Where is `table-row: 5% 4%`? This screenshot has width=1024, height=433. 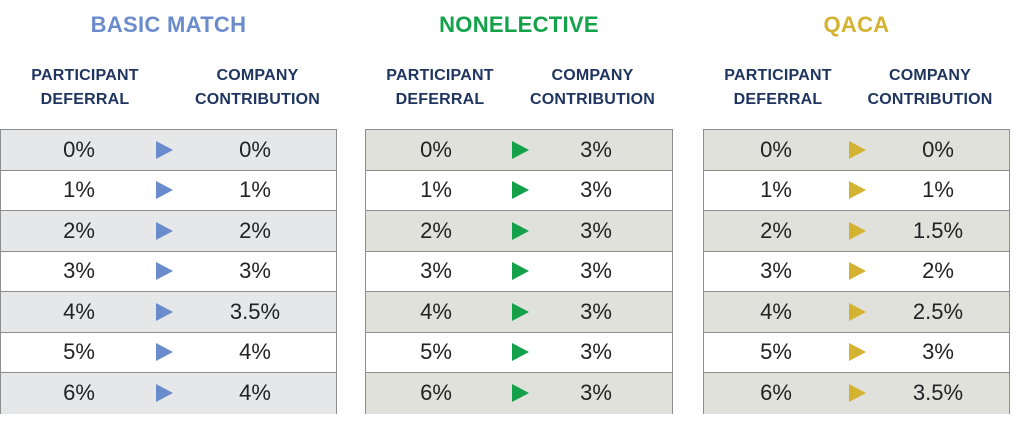 table-row: 5% 4% is located at coordinates (168, 352).